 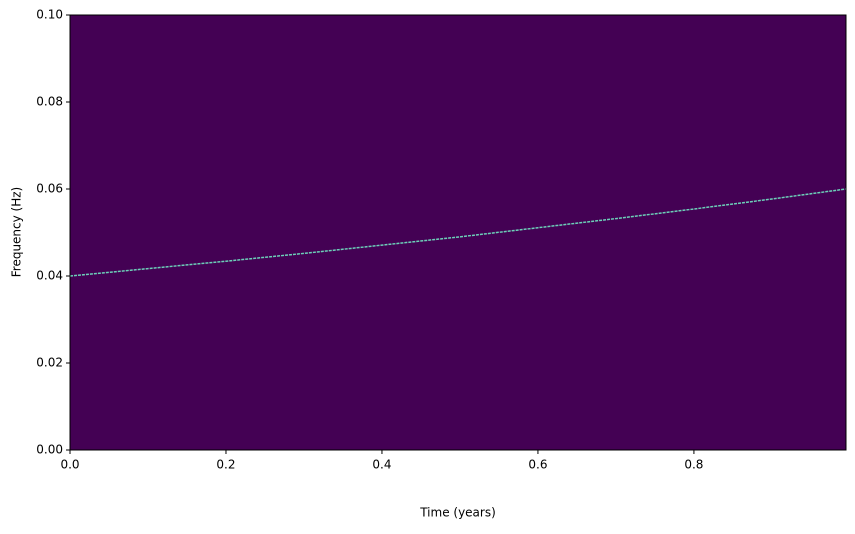 What do you see at coordinates (17, 232) in the screenshot?
I see `y-axis-label: Frequency (Hz)` at bounding box center [17, 232].